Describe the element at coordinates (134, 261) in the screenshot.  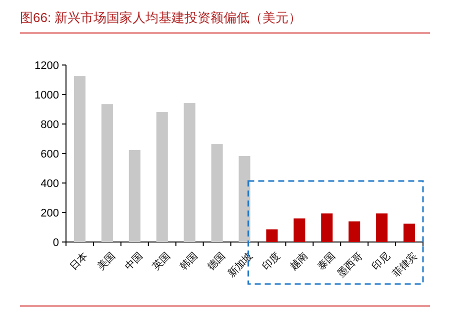
I see `x-tick-label: 中国` at that location.